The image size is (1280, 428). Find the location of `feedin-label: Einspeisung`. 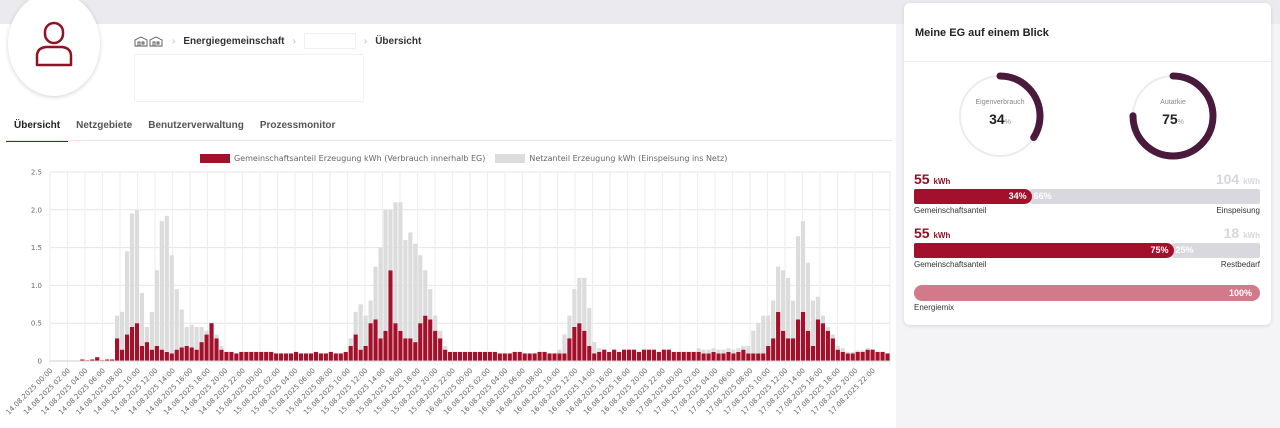

feedin-label: Einspeisung is located at coordinates (1238, 210).